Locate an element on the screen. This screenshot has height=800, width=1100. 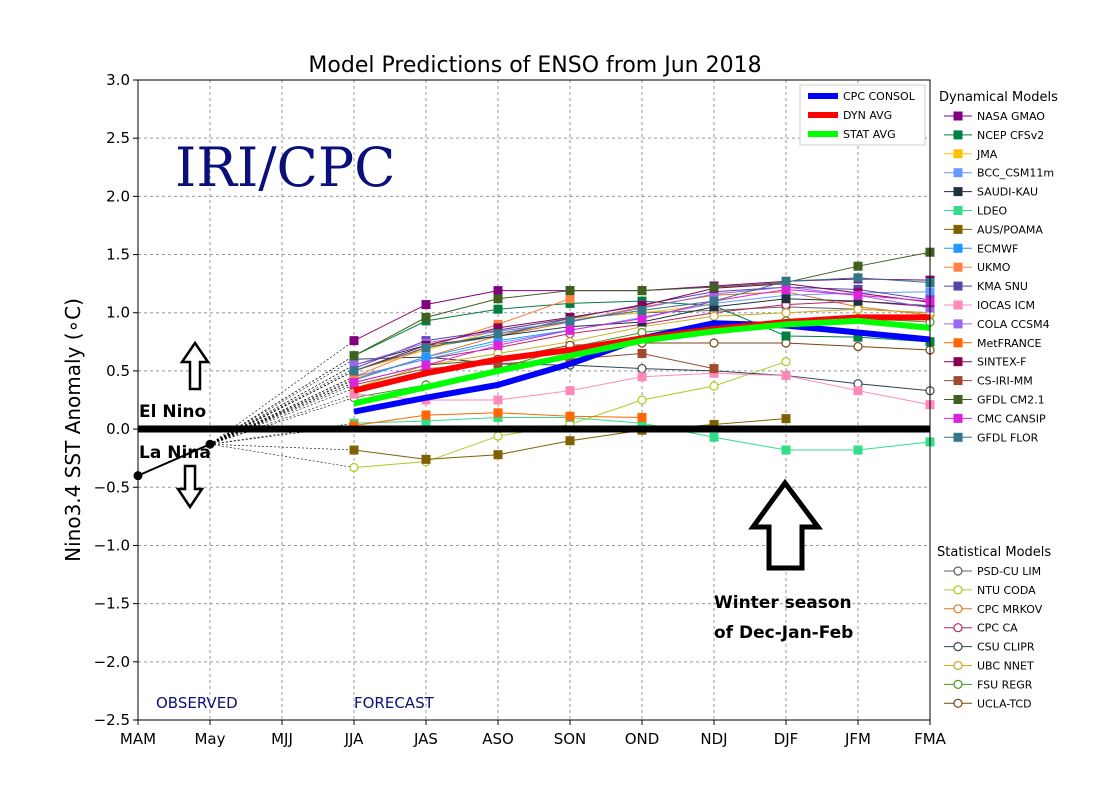
la-nina-arrow-icon is located at coordinates (190, 487).